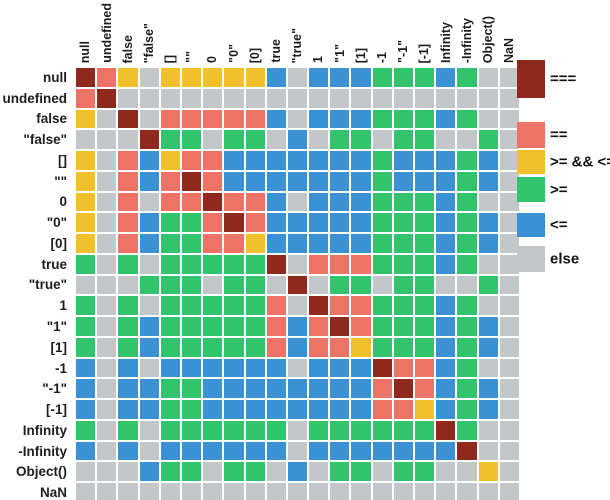 This screenshot has height=500, width=610. What do you see at coordinates (424, 53) in the screenshot?
I see `column-label-text: [-1]` at bounding box center [424, 53].